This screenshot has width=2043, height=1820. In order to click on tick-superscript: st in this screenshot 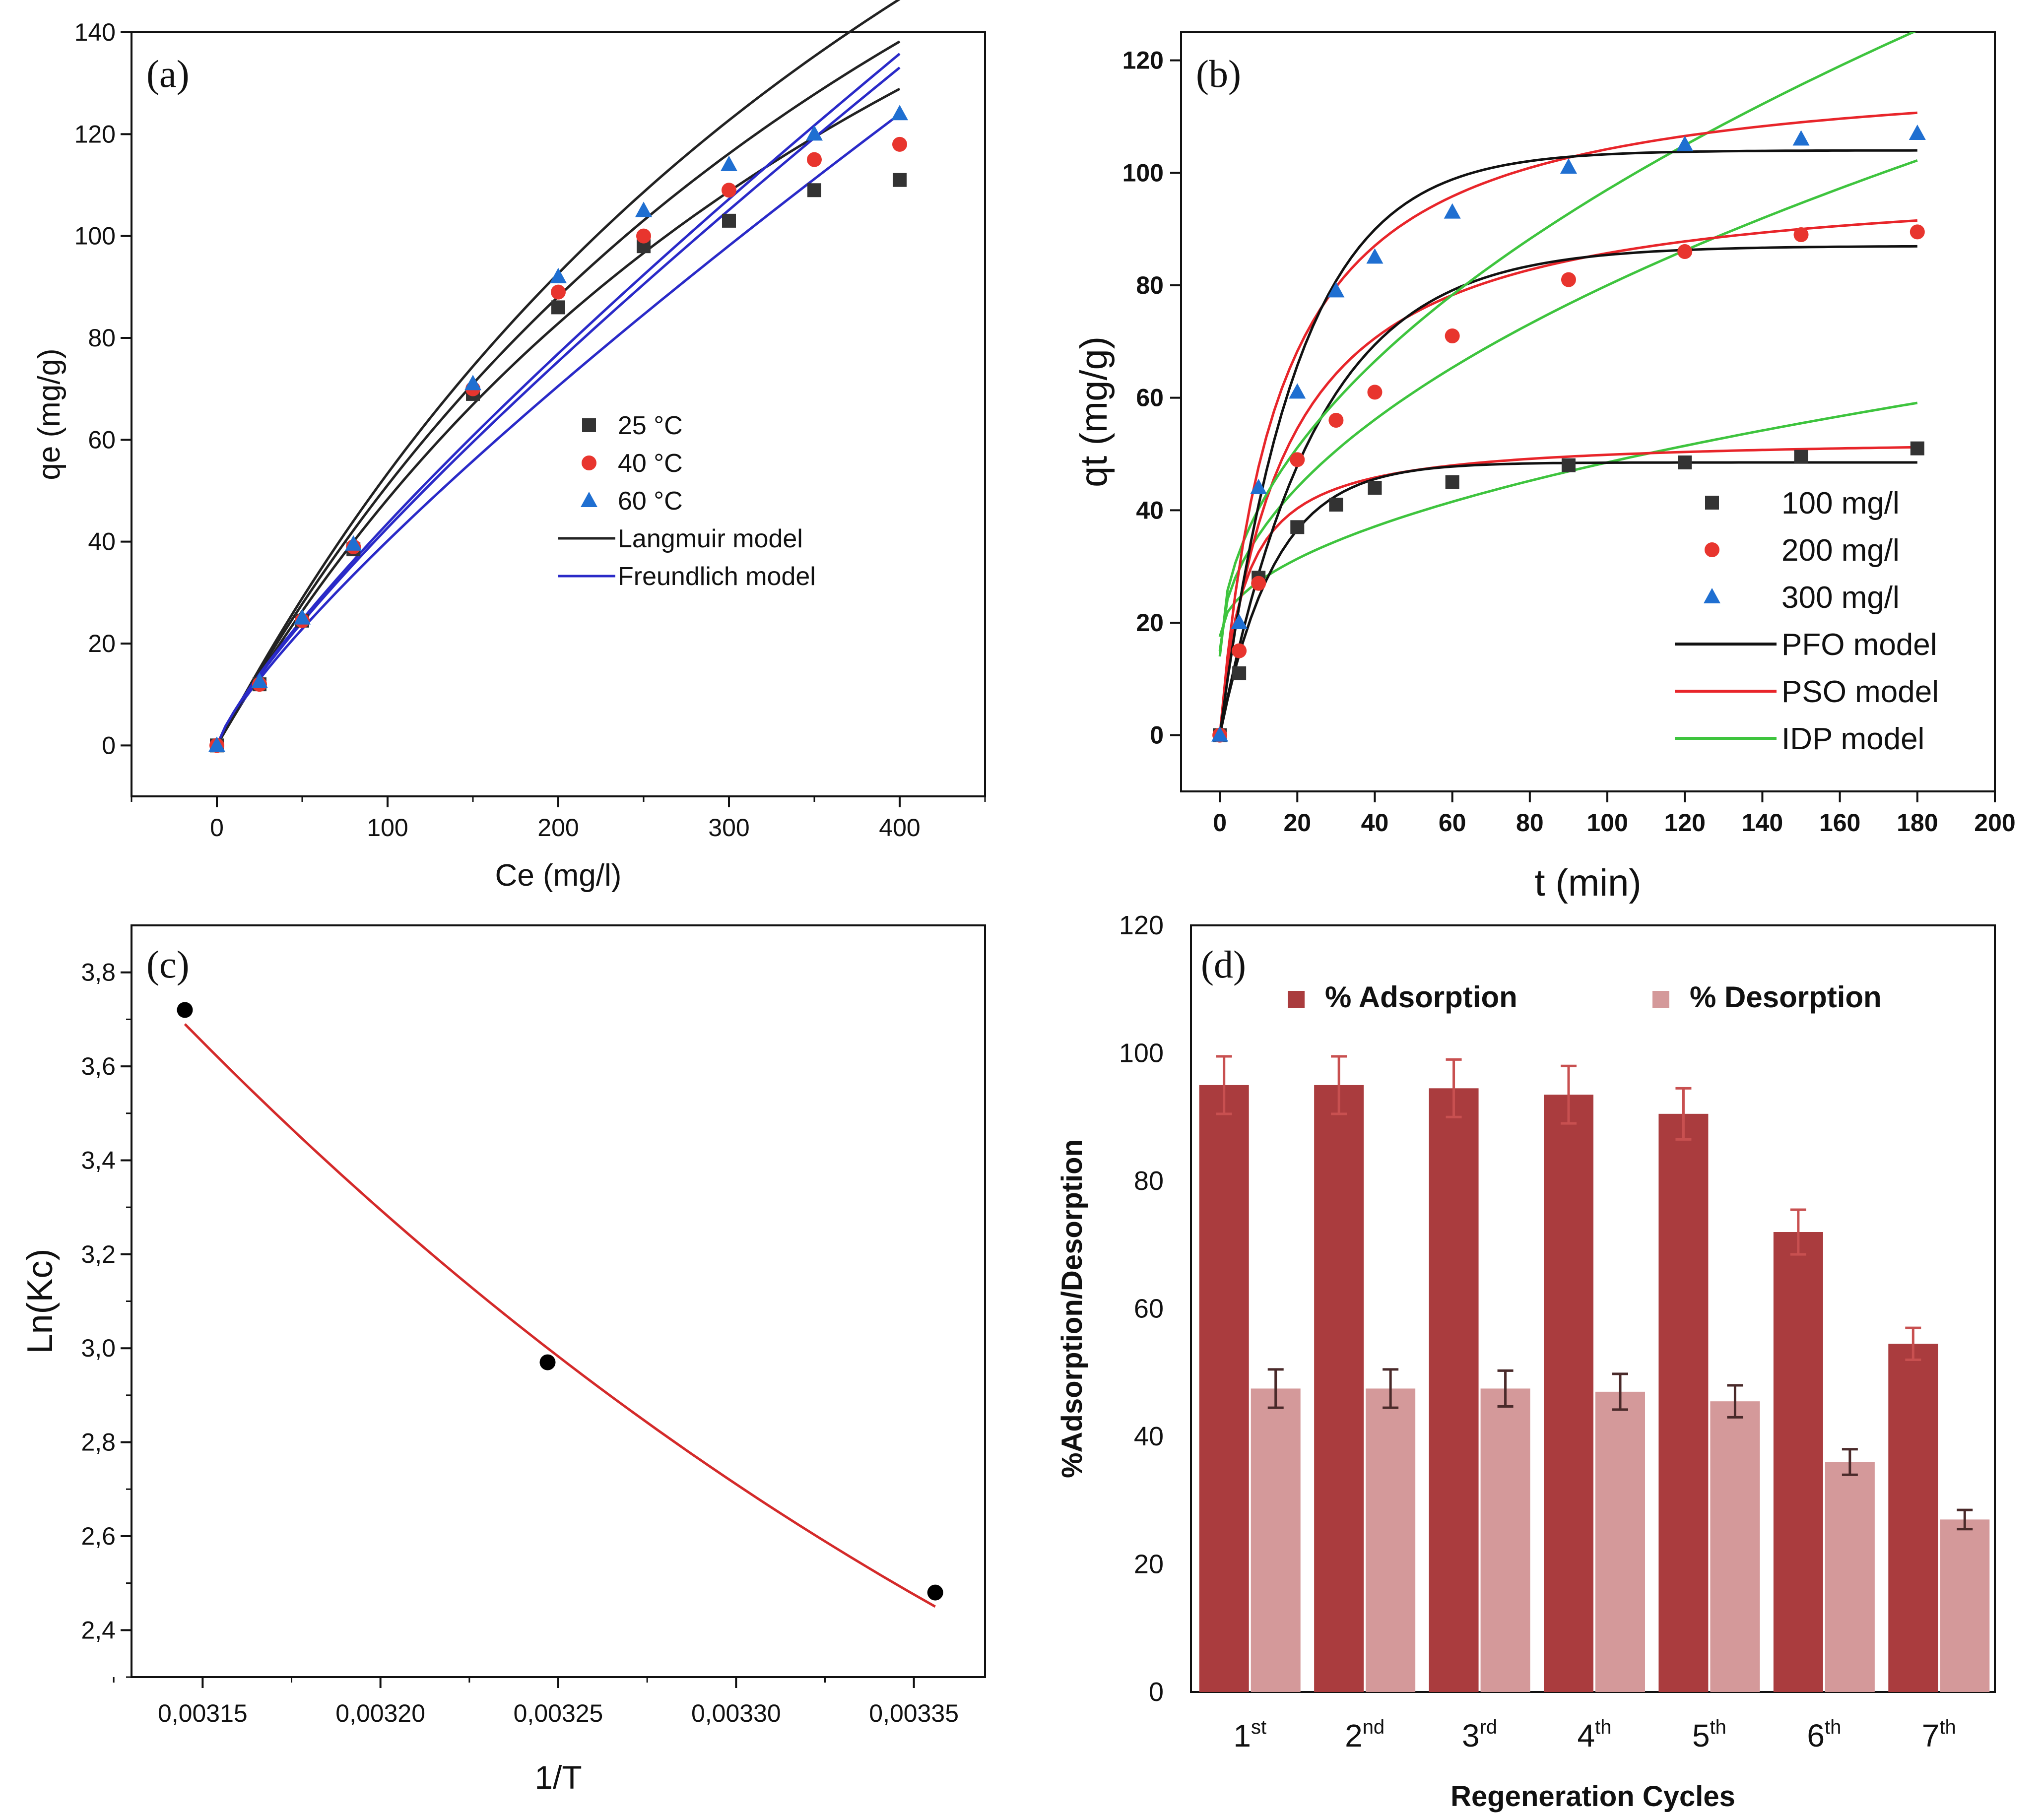, I will do `click(1258, 1727)`.